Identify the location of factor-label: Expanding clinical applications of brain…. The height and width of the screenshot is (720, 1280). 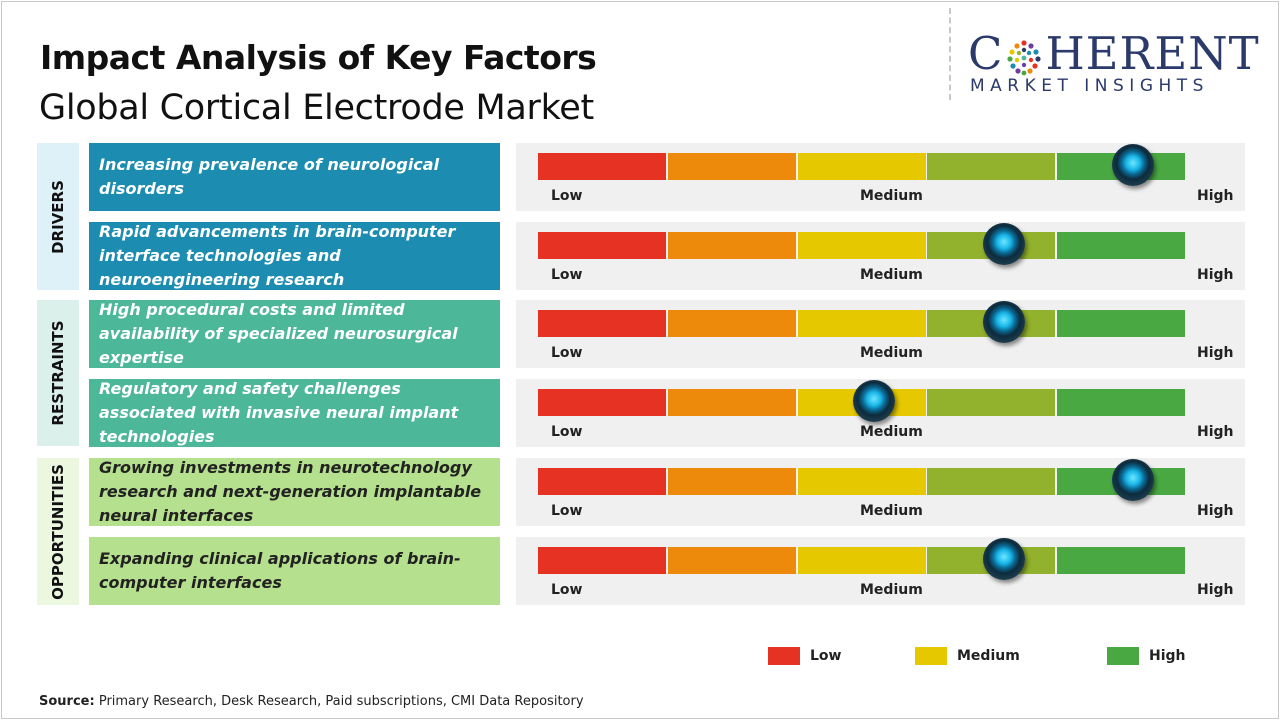
(280, 570).